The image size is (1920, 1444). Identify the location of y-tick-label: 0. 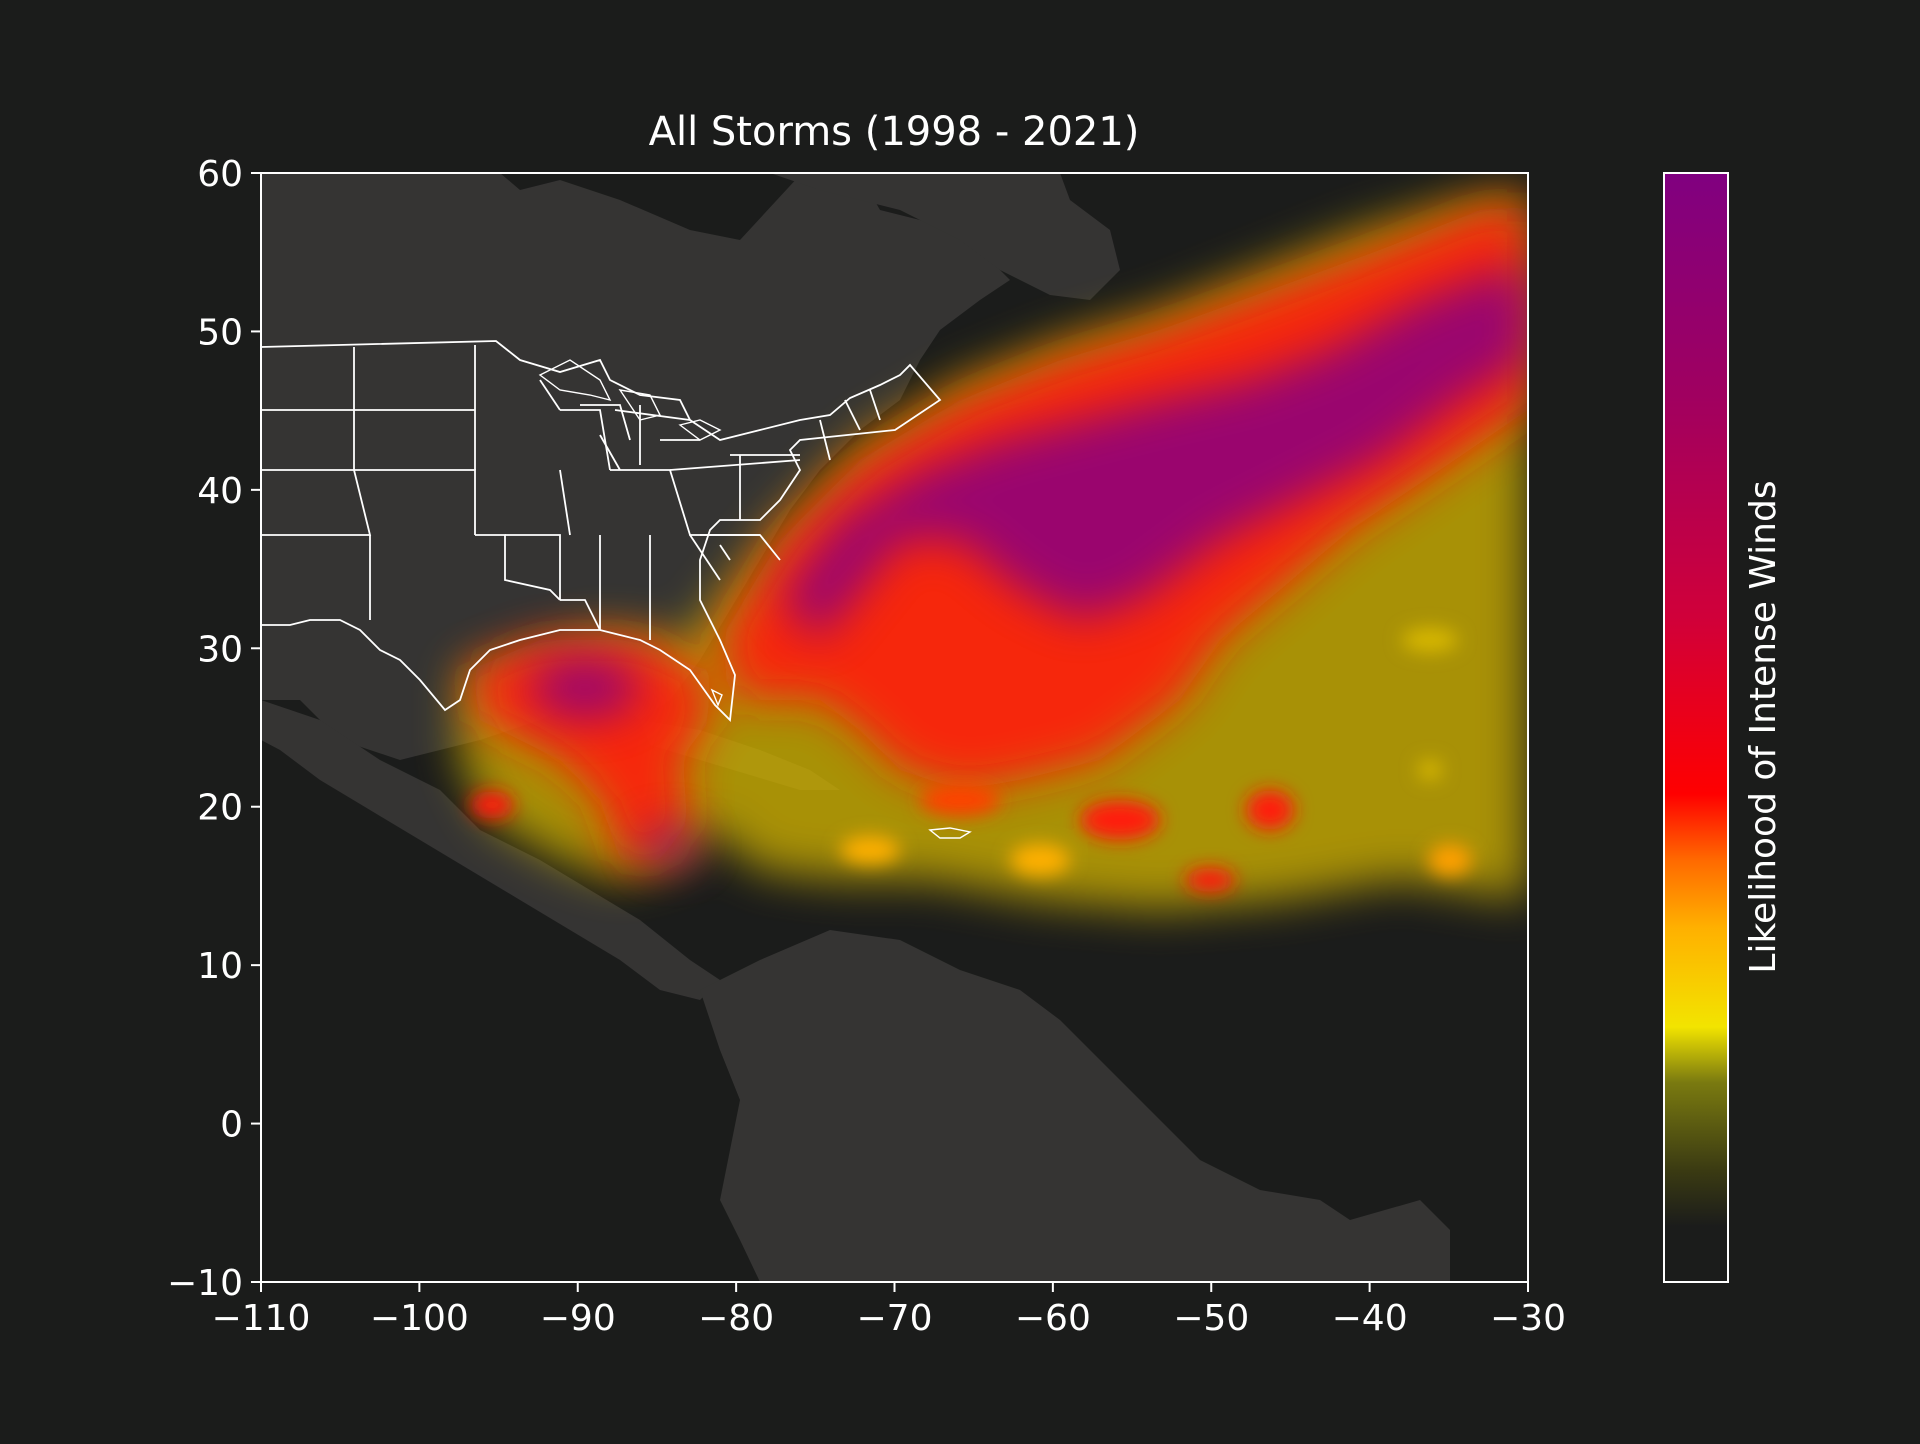
(231, 1125).